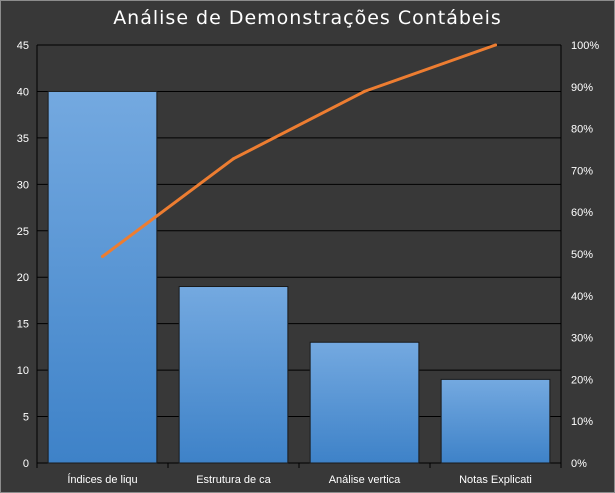 The image size is (615, 493). I want to click on left-tick-label: 35, so click(23, 139).